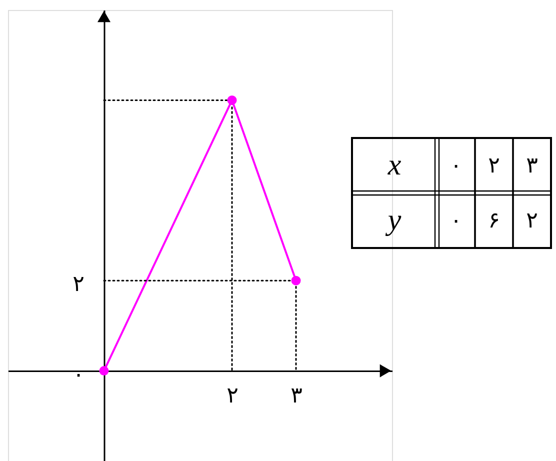 This screenshot has width=556, height=461. I want to click on text: ۶, so click(494, 221).